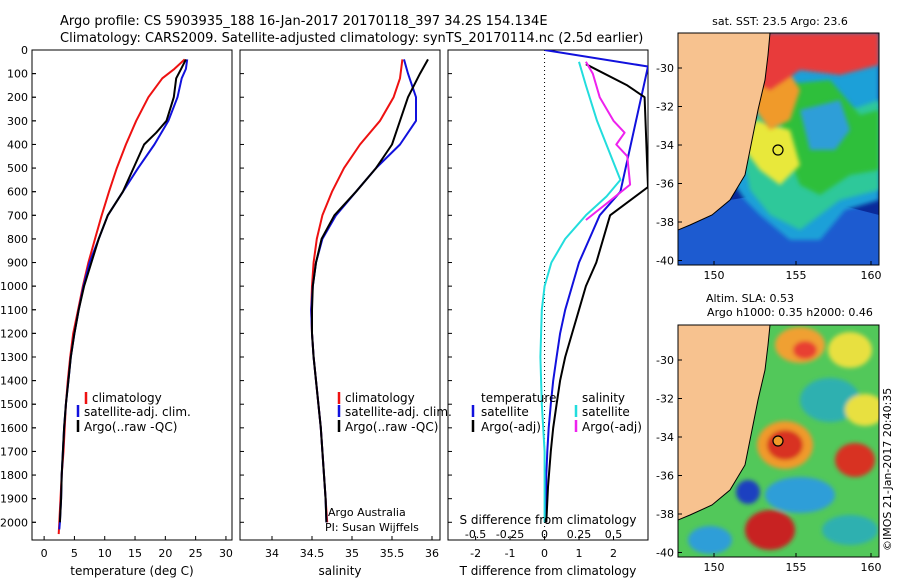  What do you see at coordinates (14, 451) in the screenshot?
I see `y-tick-label: 1700` at bounding box center [14, 451].